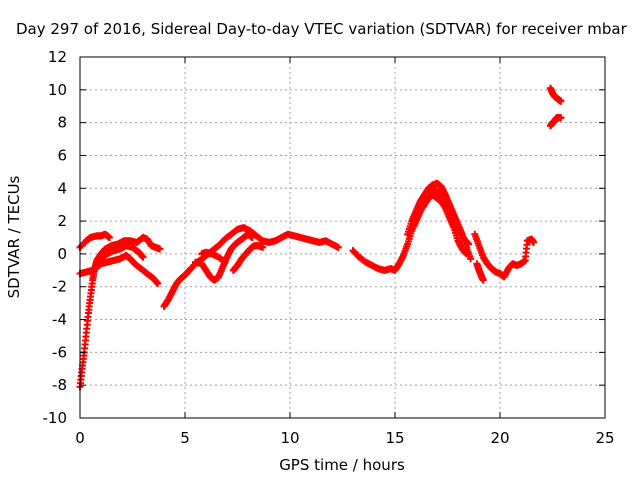 This screenshot has height=480, width=640. Describe the element at coordinates (59, 385) in the screenshot. I see `y-tick-label: -8` at that location.